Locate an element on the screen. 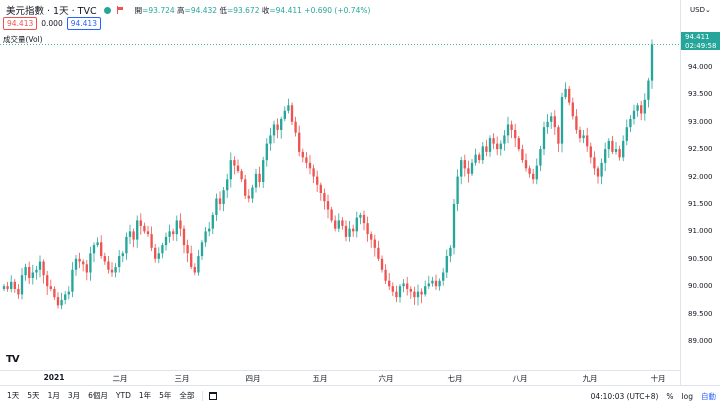 The image size is (720, 405). bar-countdown: 02:49:58 is located at coordinates (701, 45).